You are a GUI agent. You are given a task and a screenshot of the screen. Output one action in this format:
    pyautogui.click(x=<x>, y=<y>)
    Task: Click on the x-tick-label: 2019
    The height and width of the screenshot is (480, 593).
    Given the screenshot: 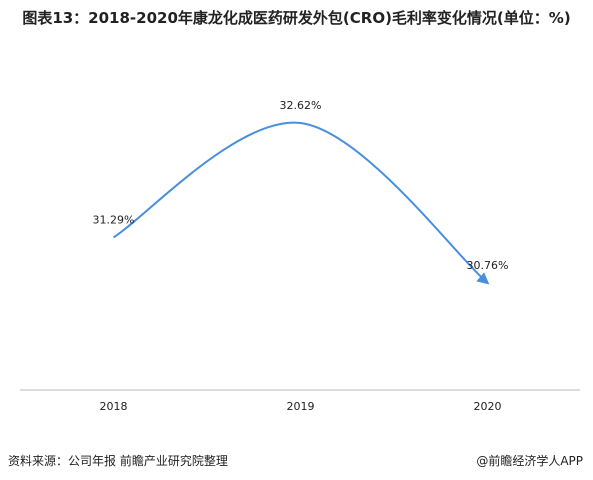 What is the action you would take?
    pyautogui.click(x=301, y=406)
    